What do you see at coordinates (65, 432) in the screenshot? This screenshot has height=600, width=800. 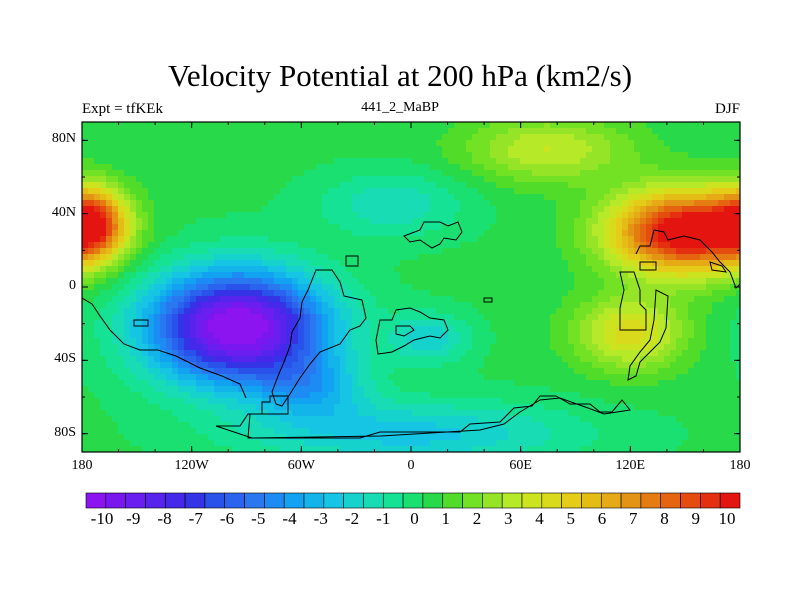 I see `y-tick-label: 80S` at bounding box center [65, 432].